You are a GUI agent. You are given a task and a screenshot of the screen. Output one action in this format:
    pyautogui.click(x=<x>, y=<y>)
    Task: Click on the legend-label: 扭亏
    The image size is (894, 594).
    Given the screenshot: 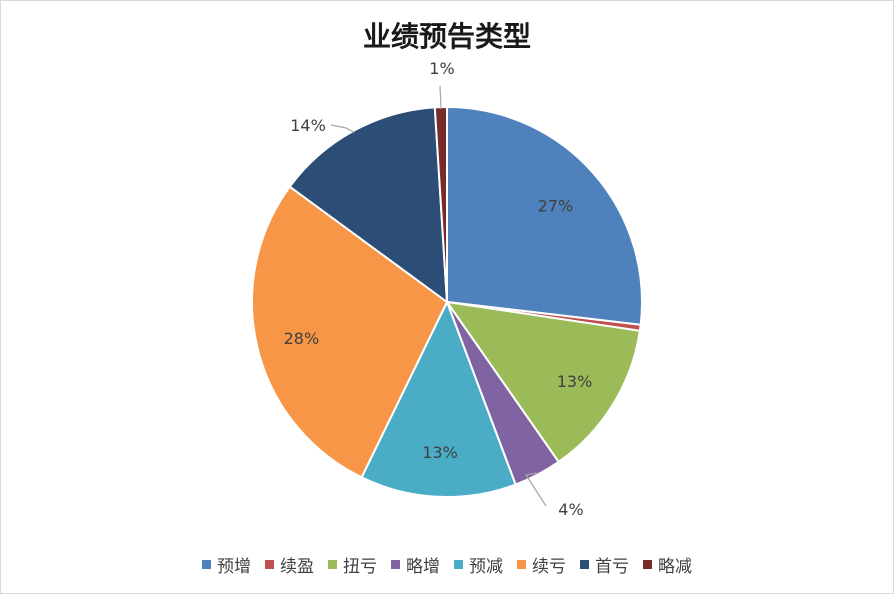 What is the action you would take?
    pyautogui.click(x=360, y=567)
    